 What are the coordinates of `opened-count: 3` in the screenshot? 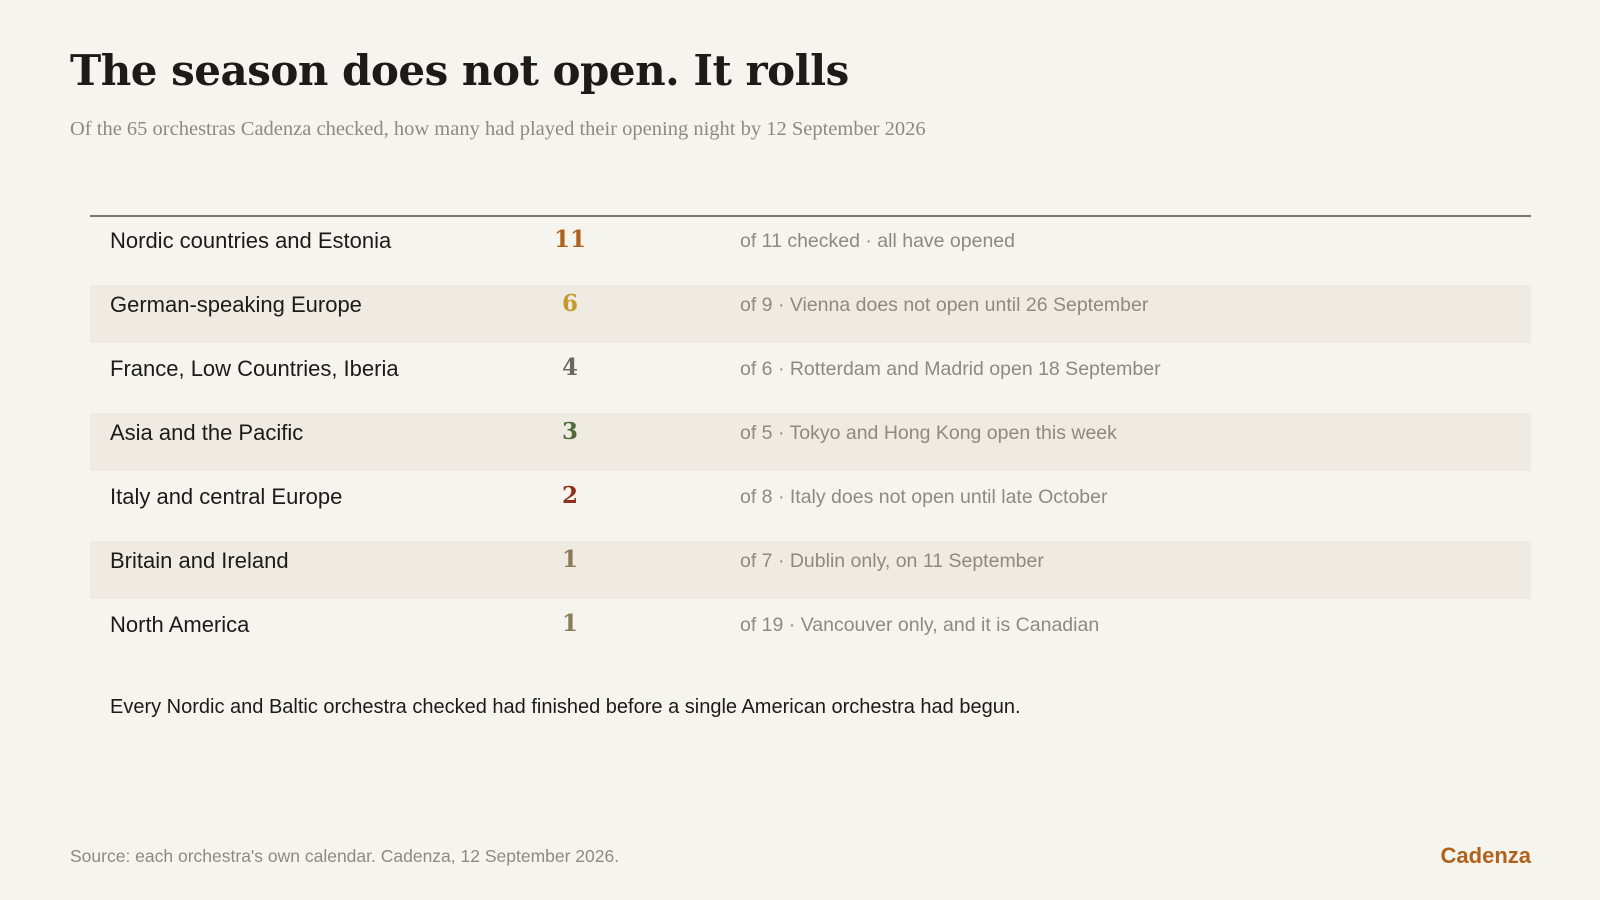 It's located at (569, 431).